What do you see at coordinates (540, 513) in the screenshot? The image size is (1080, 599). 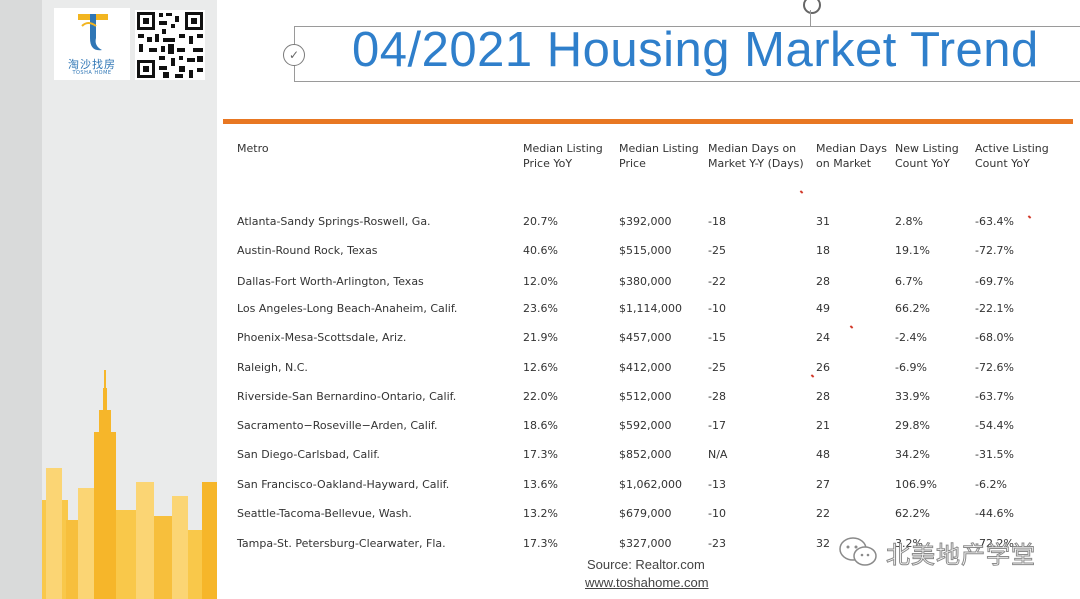 I see `cell-price-yoy: 13.2%` at bounding box center [540, 513].